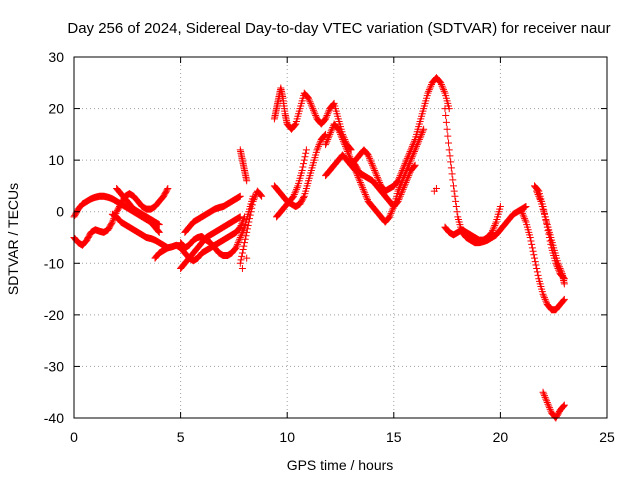  What do you see at coordinates (56, 57) in the screenshot?
I see `y-tick-label: 30` at bounding box center [56, 57].